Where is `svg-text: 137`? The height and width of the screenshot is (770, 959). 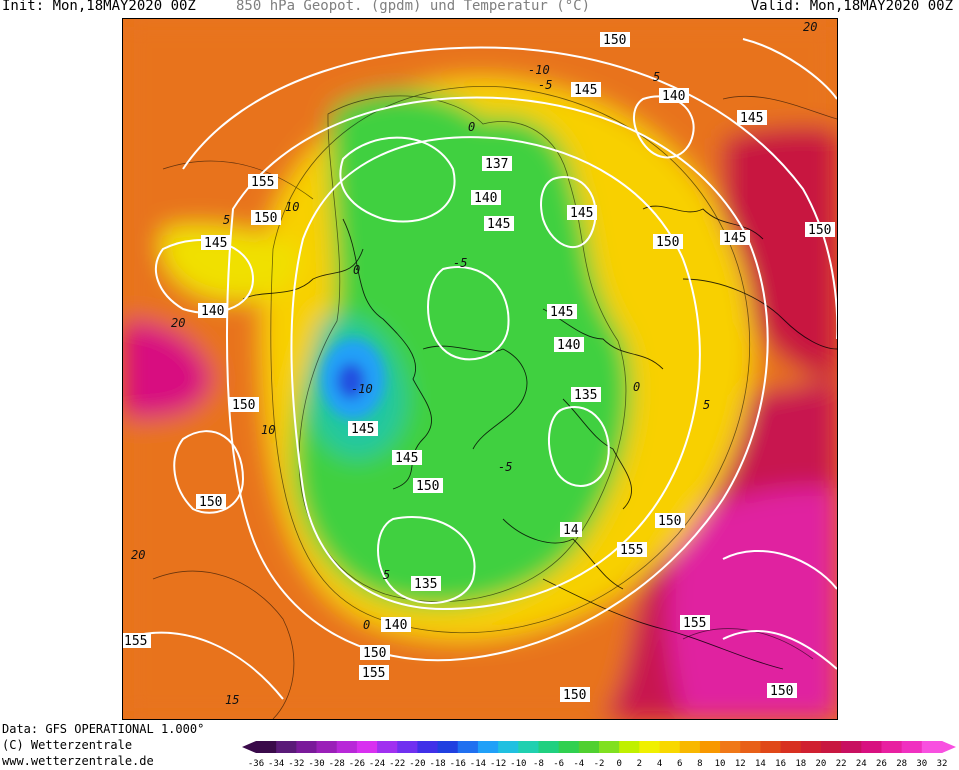 svg-text: 137 is located at coordinates (496, 164).